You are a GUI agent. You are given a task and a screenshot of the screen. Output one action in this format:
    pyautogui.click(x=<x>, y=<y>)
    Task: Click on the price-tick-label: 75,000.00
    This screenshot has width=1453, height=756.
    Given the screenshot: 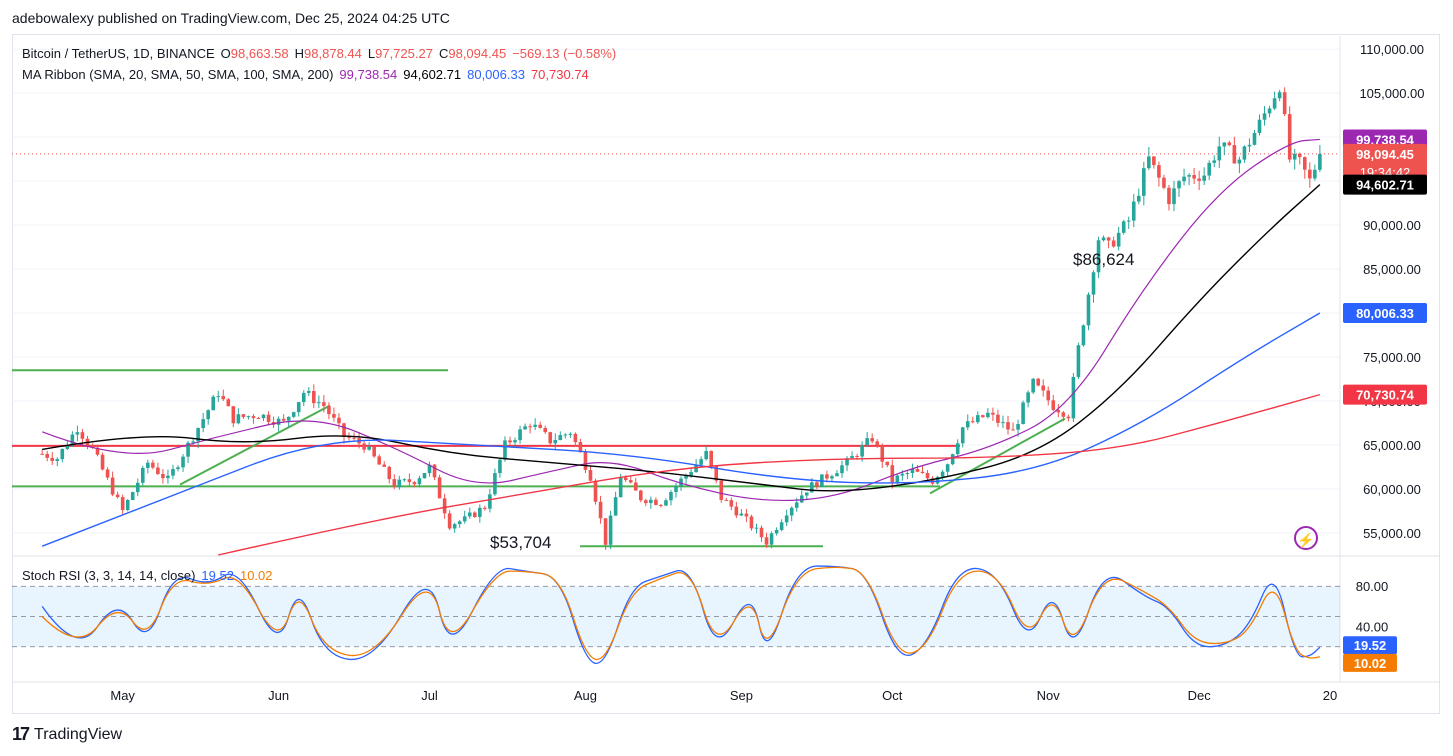 What is the action you would take?
    pyautogui.click(x=1392, y=357)
    